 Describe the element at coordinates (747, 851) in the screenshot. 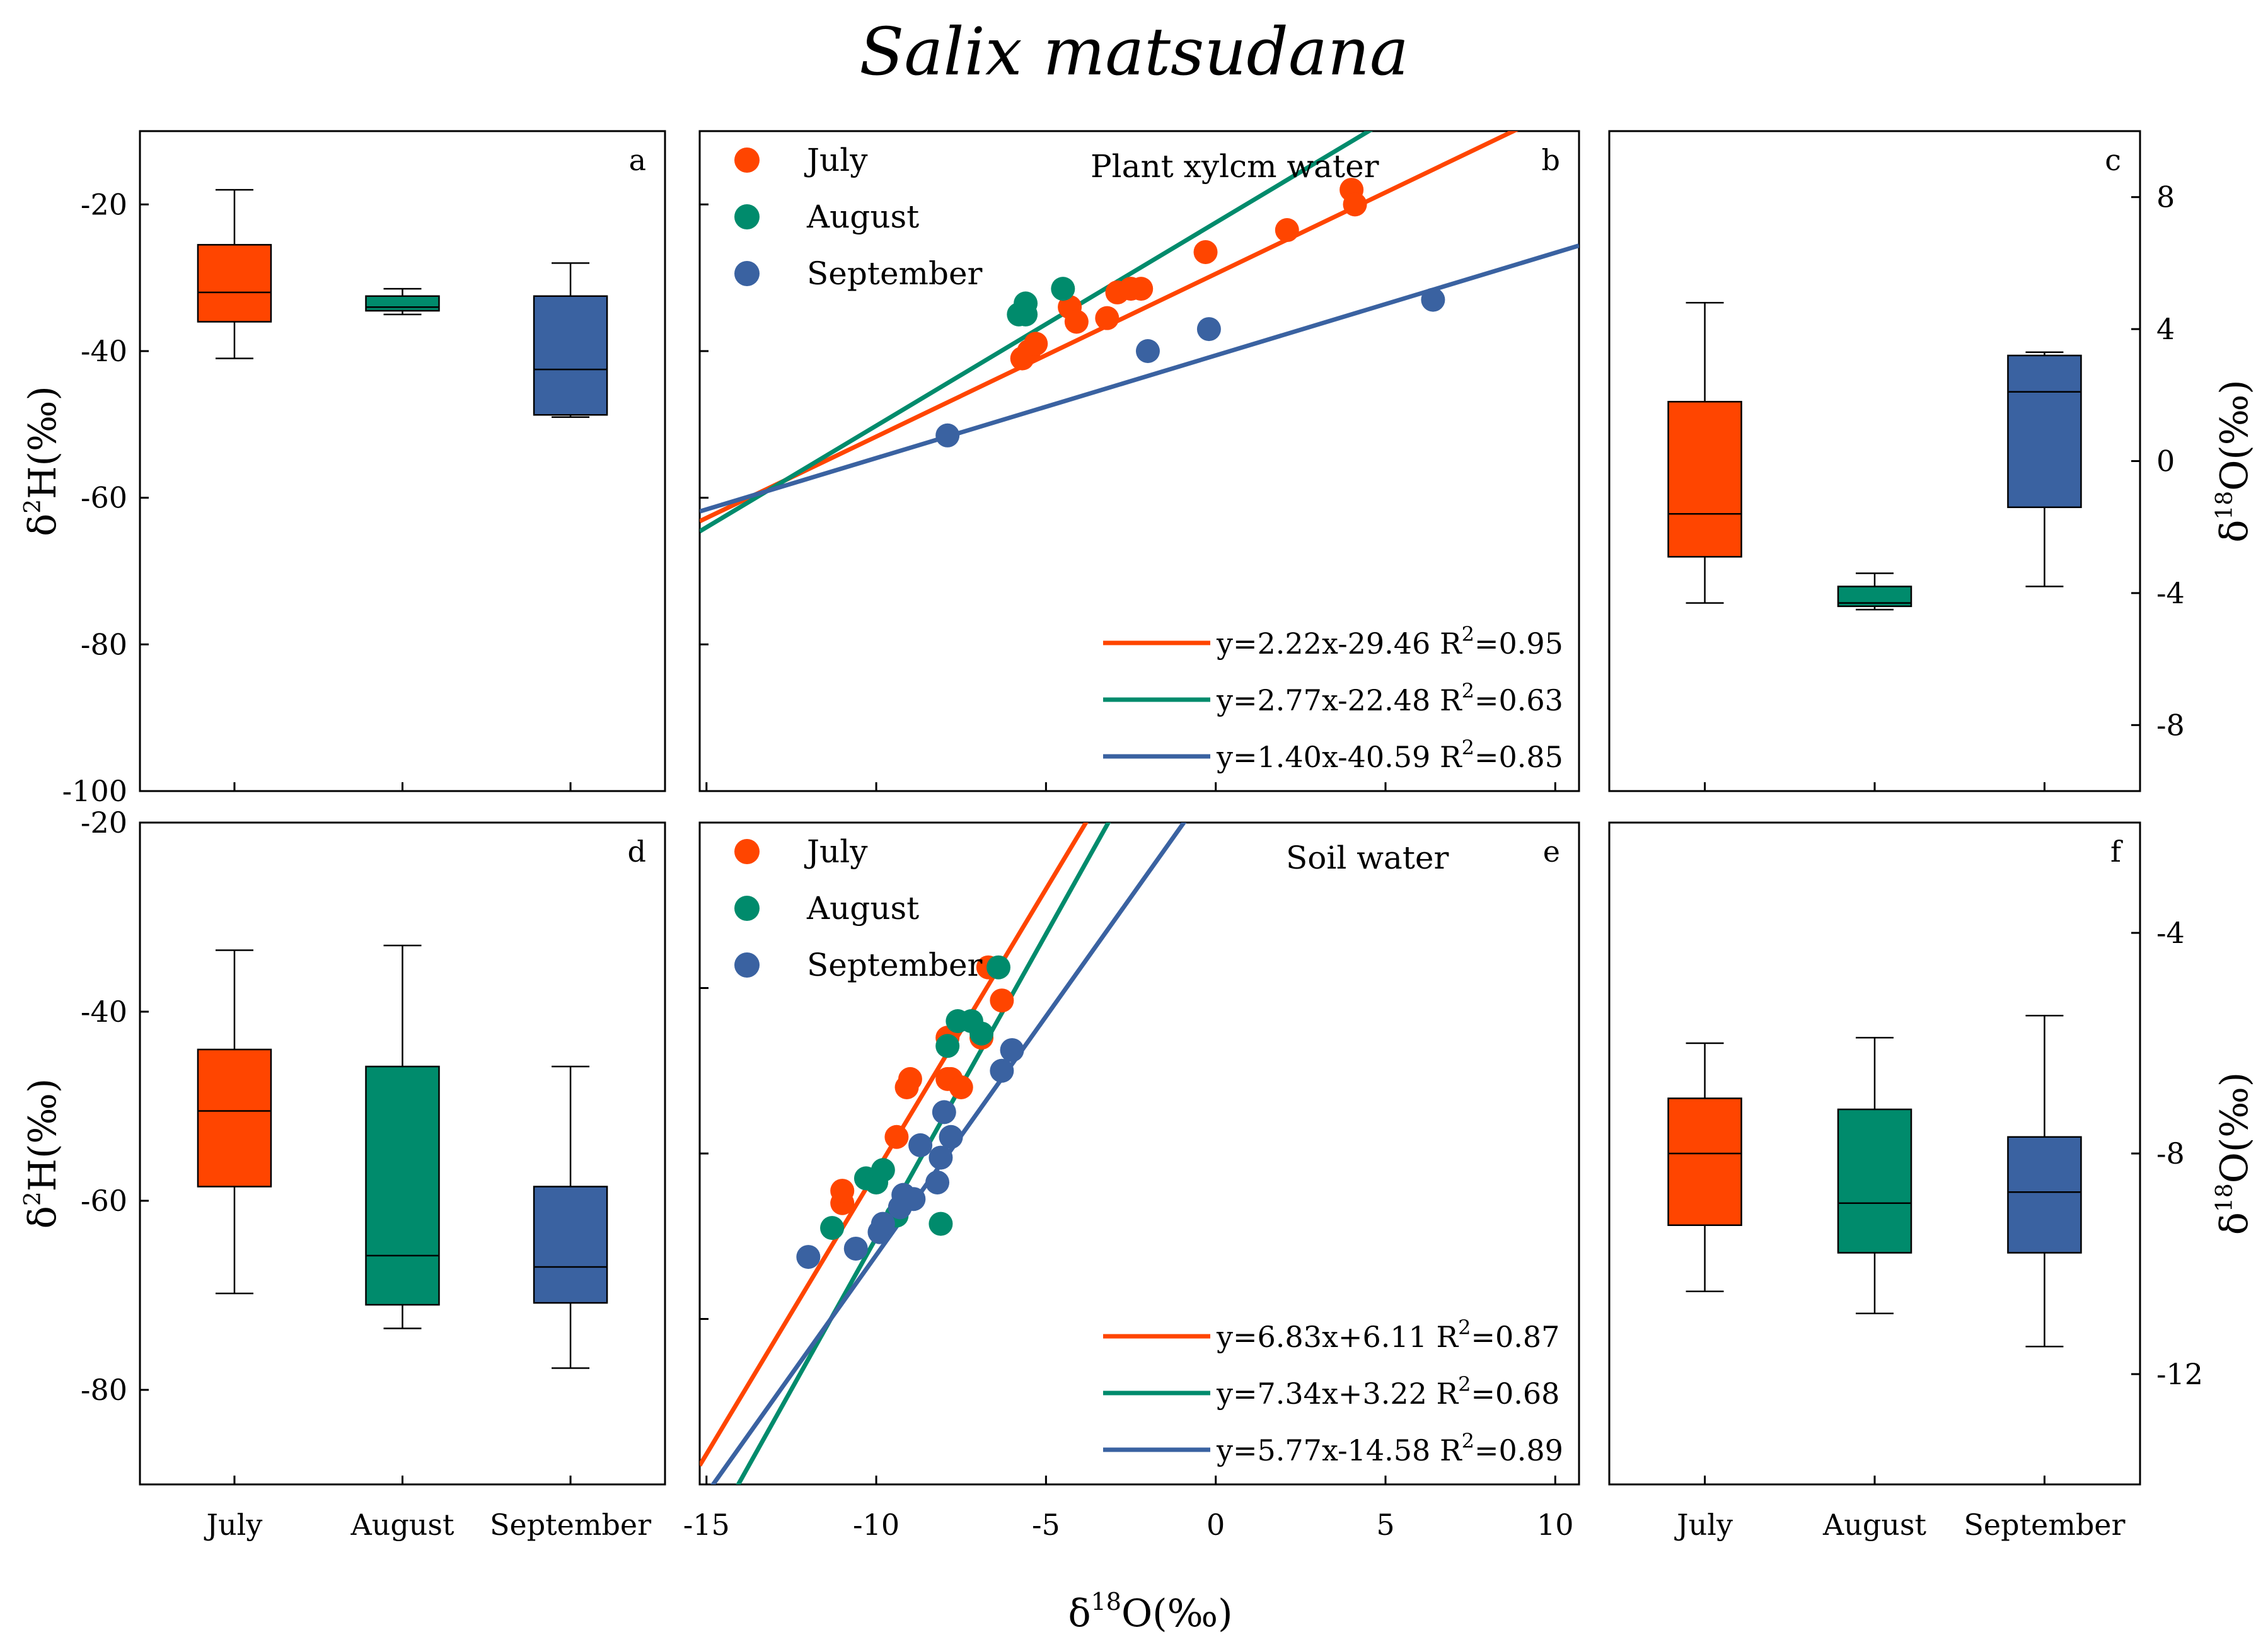

I see `legend-marker-july` at that location.